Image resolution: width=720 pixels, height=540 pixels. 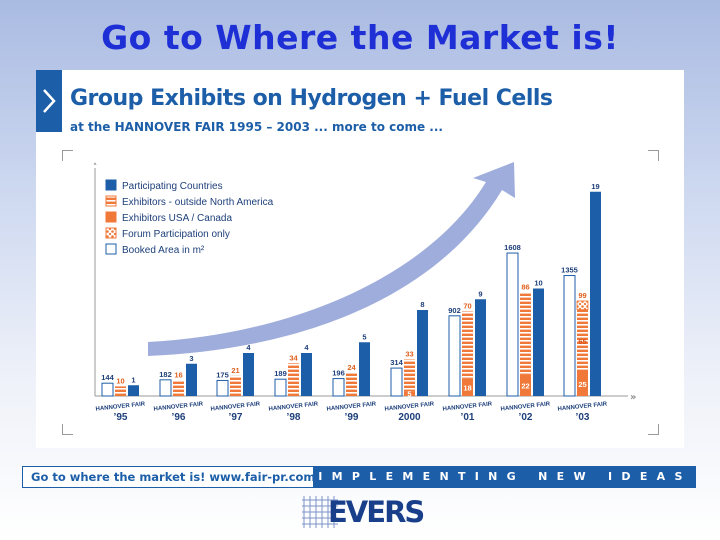 I want to click on label-exhibitors-outside: 34, so click(x=293, y=357).